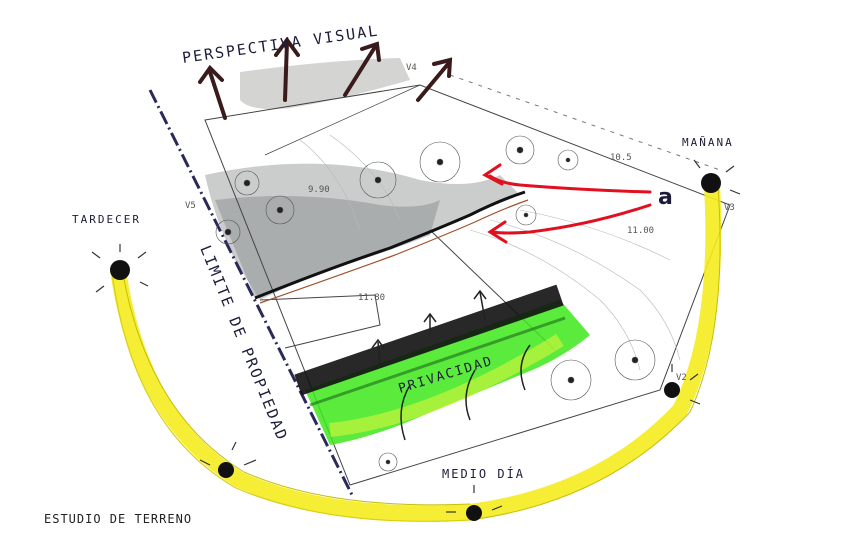  What do you see at coordinates (280, 44) in the screenshot?
I see `title-label: PERSPECTIVA VISUAL` at bounding box center [280, 44].